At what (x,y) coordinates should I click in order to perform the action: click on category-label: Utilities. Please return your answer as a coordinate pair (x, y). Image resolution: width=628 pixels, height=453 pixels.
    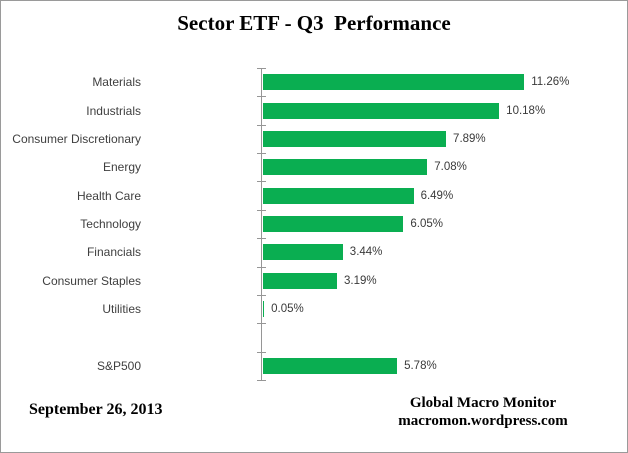
    Looking at the image, I should click on (121, 309).